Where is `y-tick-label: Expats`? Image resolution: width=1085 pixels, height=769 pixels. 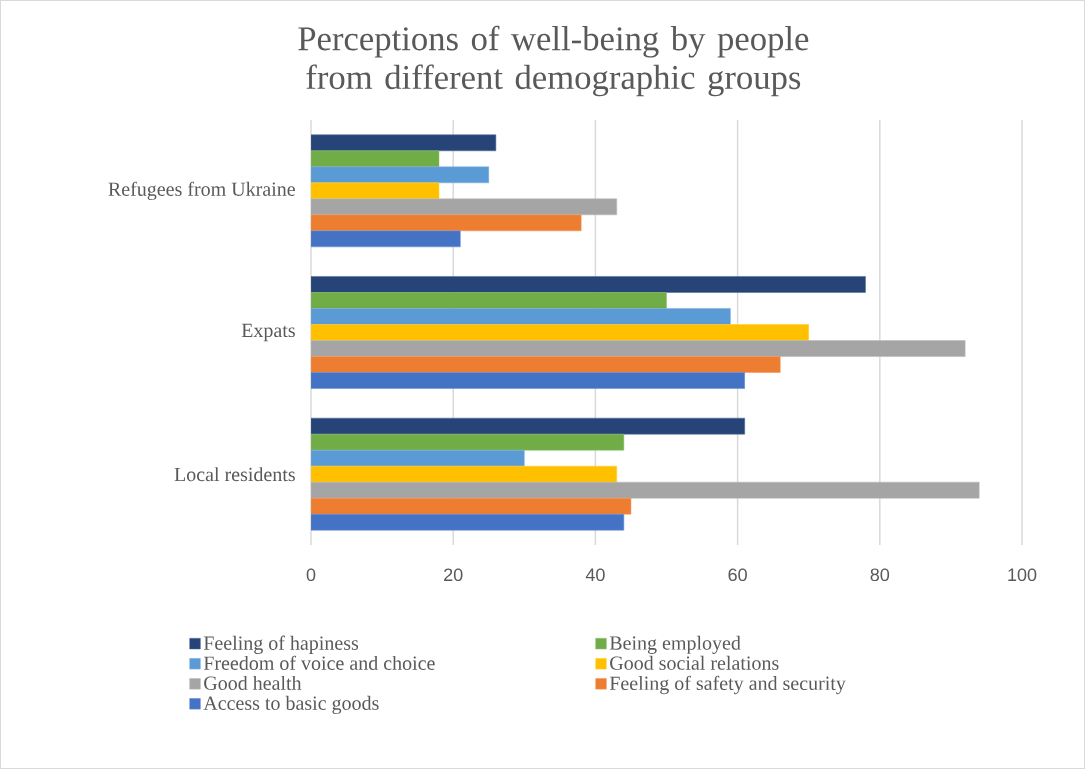 y-tick-label: Expats is located at coordinates (268, 332).